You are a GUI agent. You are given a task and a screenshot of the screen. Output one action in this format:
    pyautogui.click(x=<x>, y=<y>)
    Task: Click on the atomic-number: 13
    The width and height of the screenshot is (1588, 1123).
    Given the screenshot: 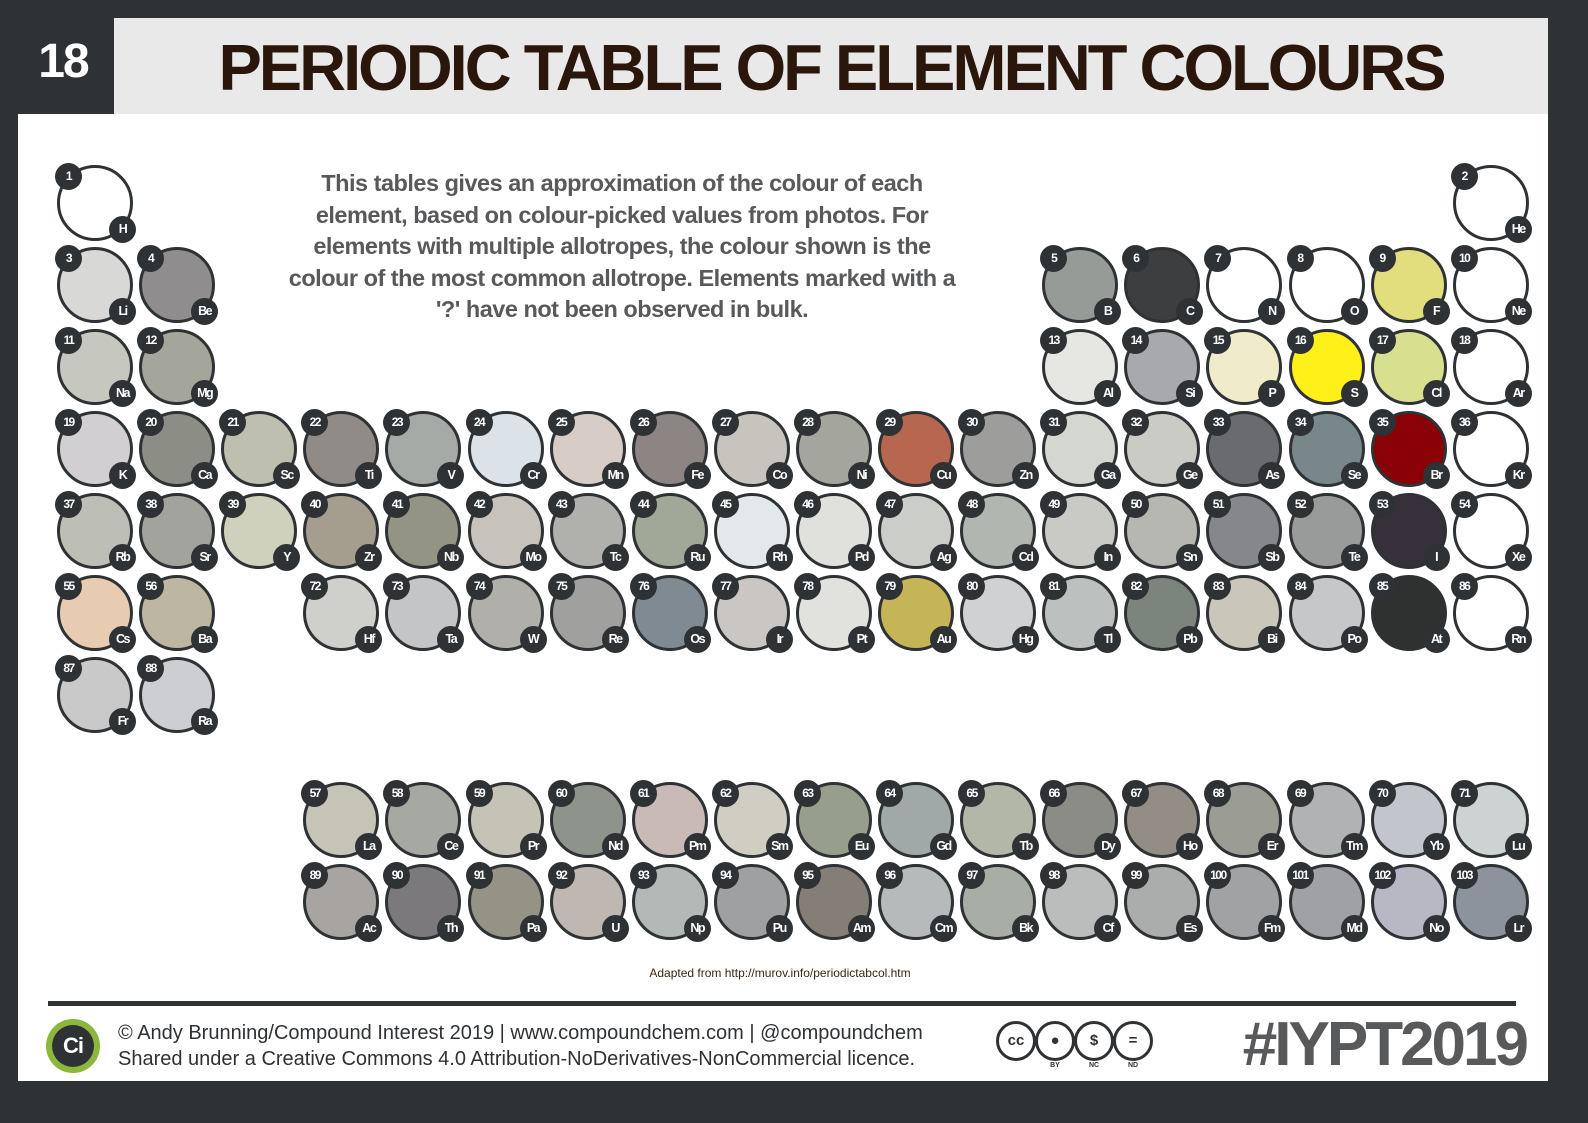 What is the action you would take?
    pyautogui.click(x=1054, y=340)
    